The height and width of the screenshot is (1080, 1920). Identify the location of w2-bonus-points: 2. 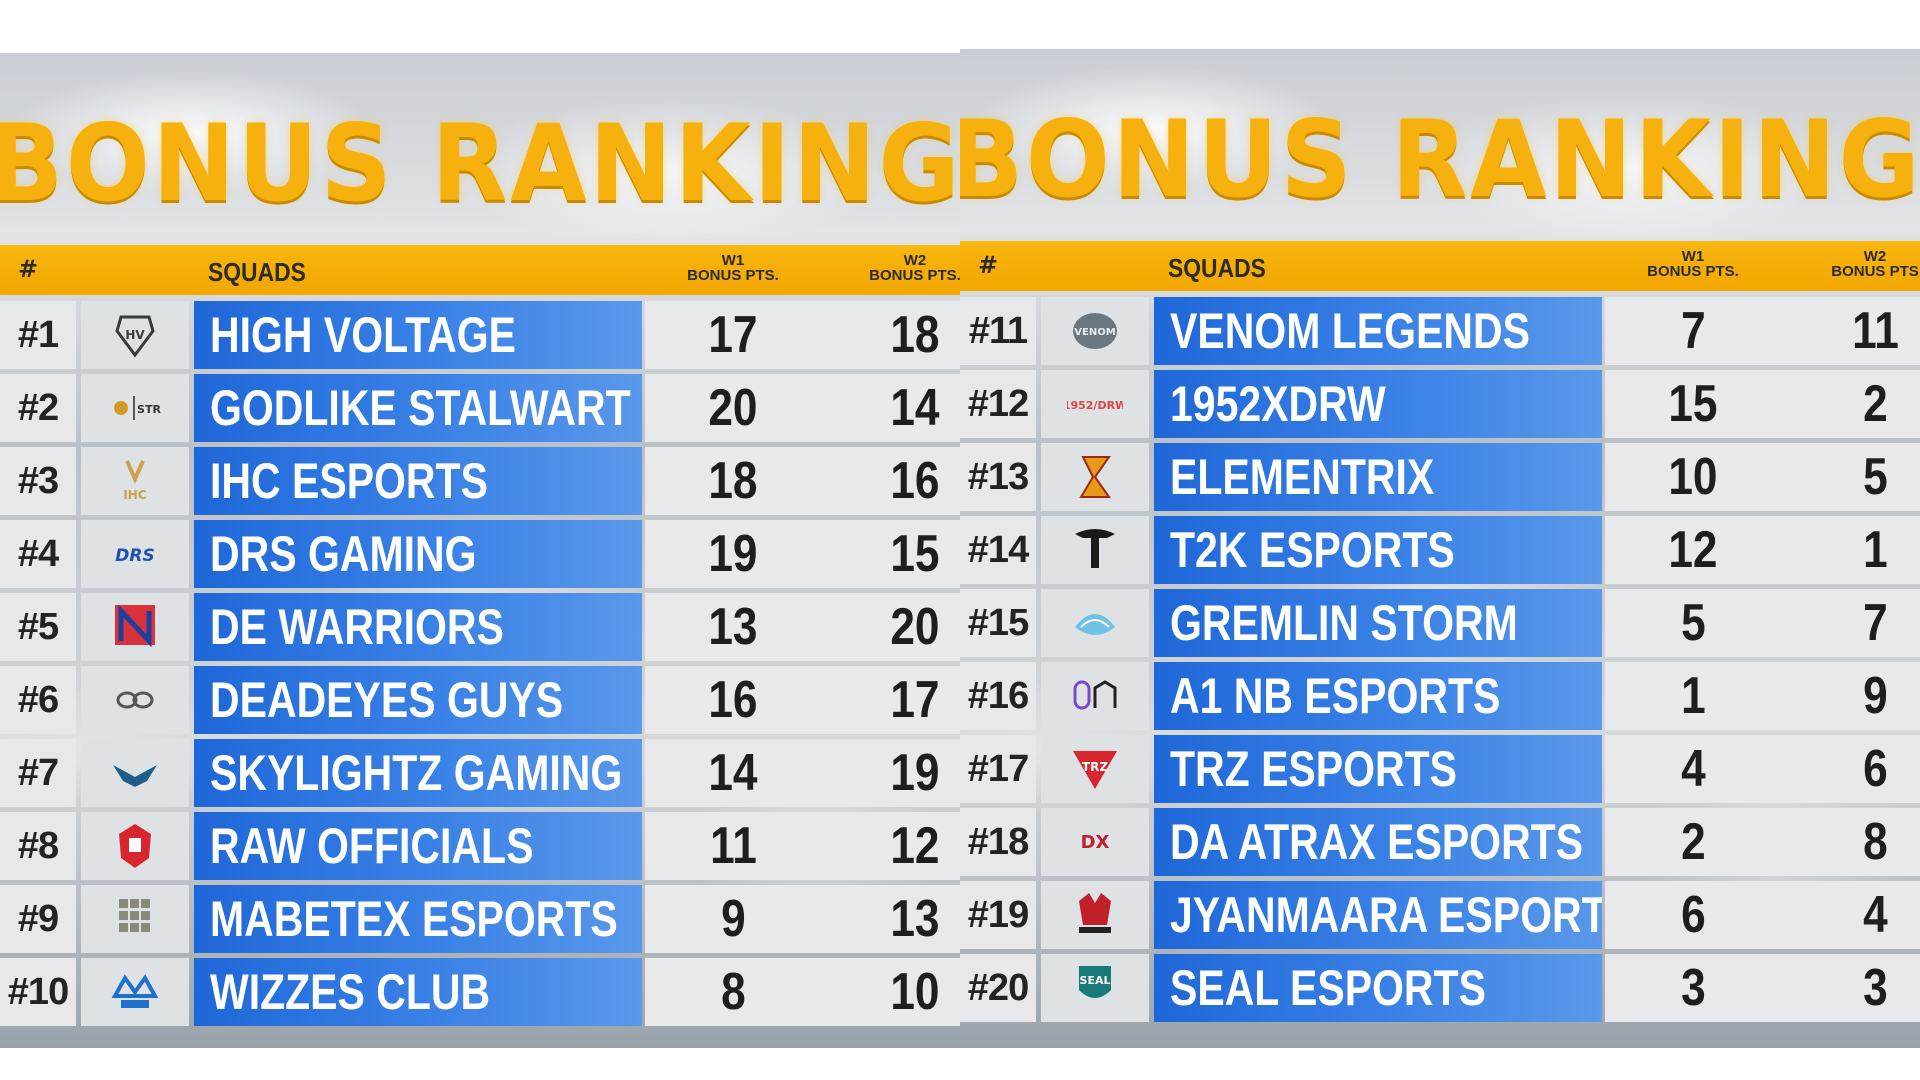
(1862, 404).